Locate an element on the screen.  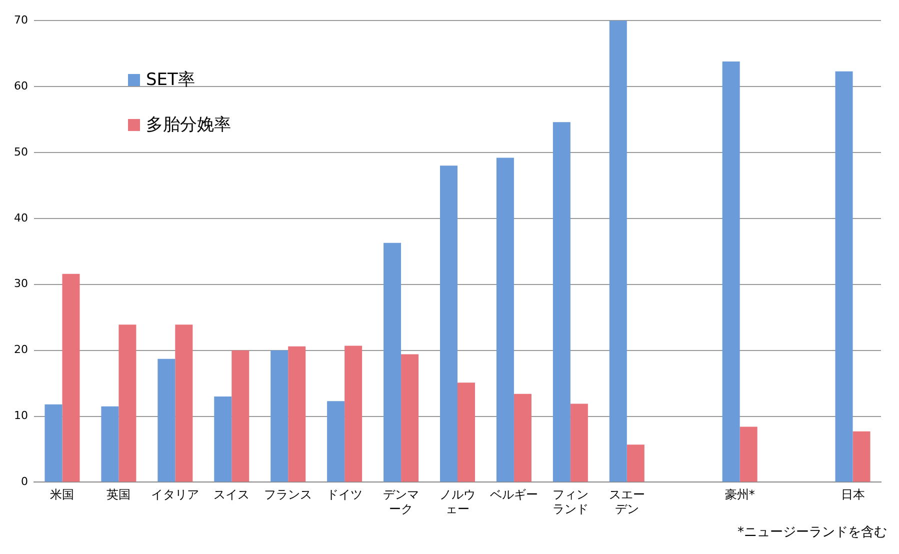
y-tick-label: 0 is located at coordinates (24, 481).